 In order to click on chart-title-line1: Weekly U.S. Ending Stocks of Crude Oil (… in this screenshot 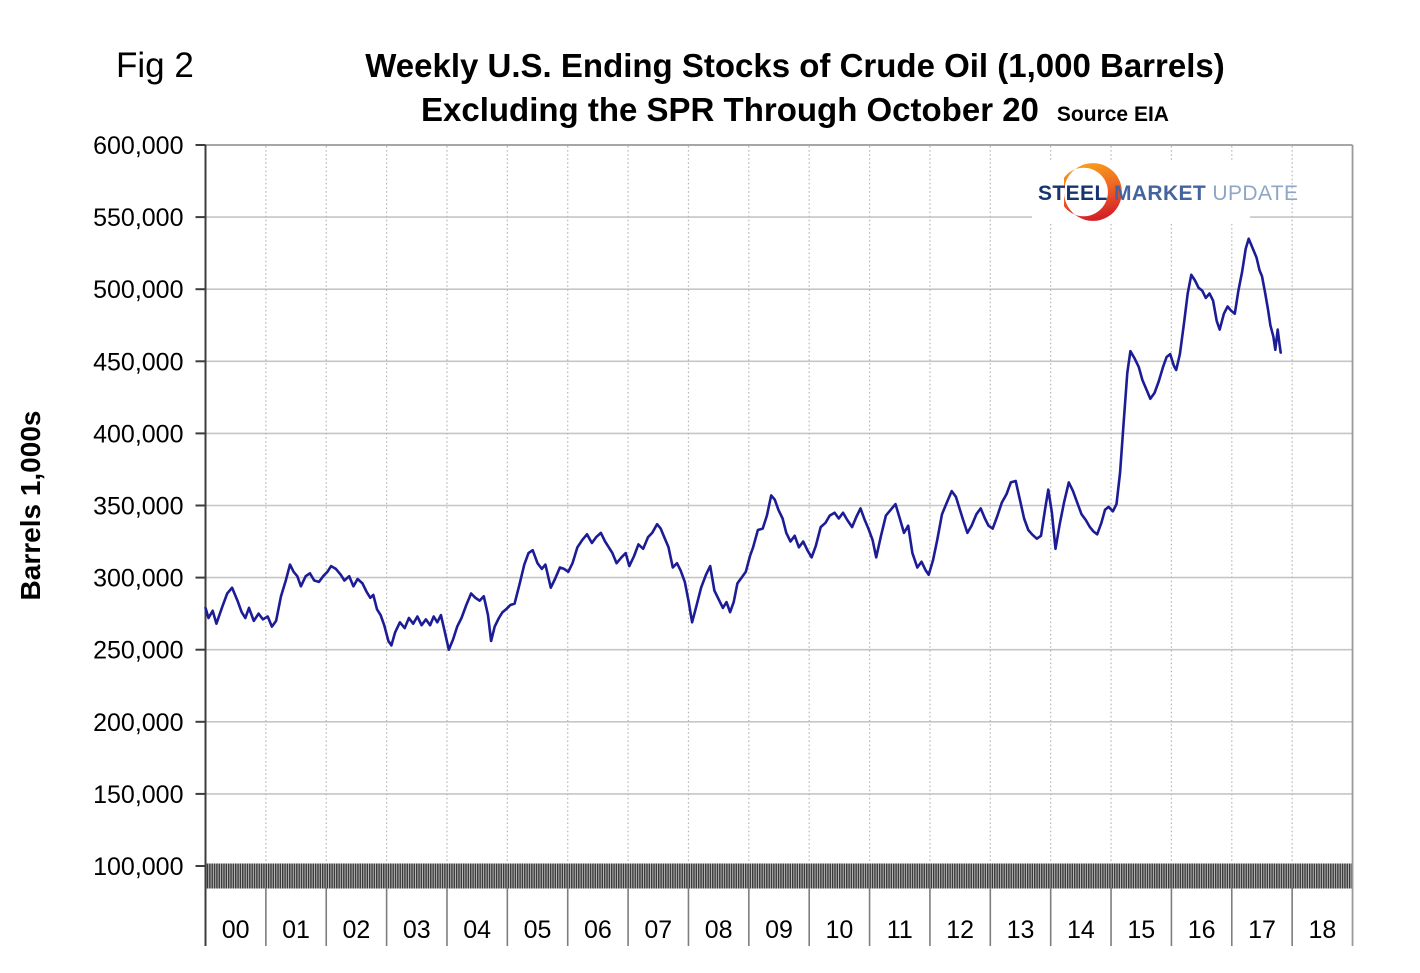, I will do `click(795, 65)`.